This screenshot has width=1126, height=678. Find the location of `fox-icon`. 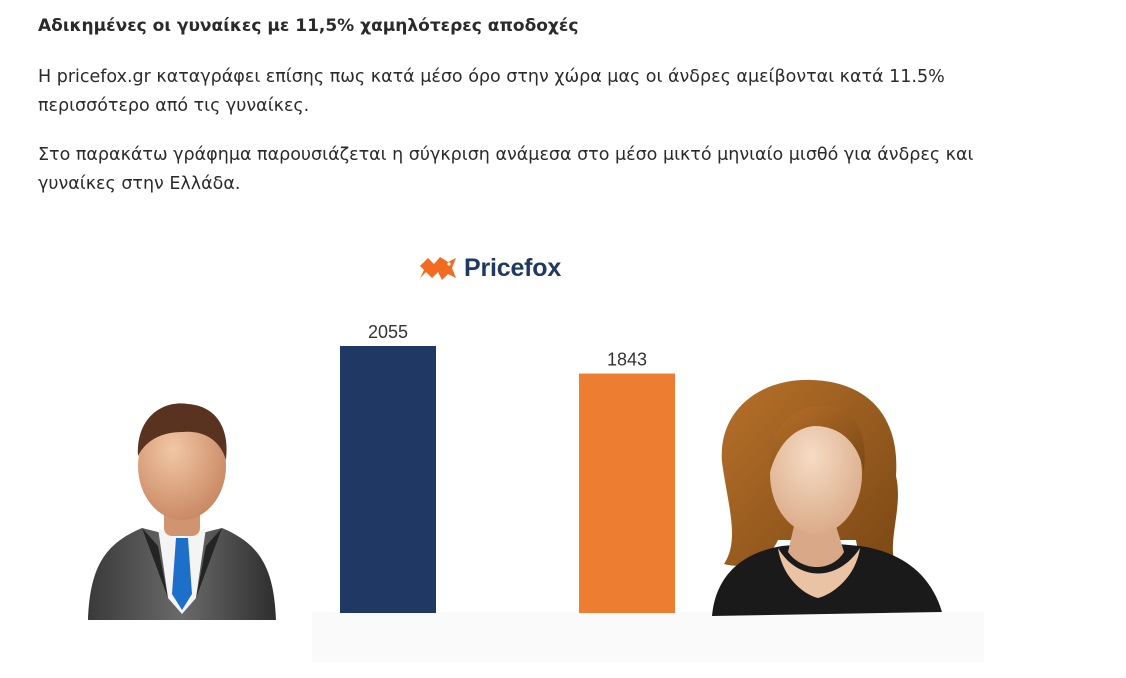

fox-icon is located at coordinates (438, 268).